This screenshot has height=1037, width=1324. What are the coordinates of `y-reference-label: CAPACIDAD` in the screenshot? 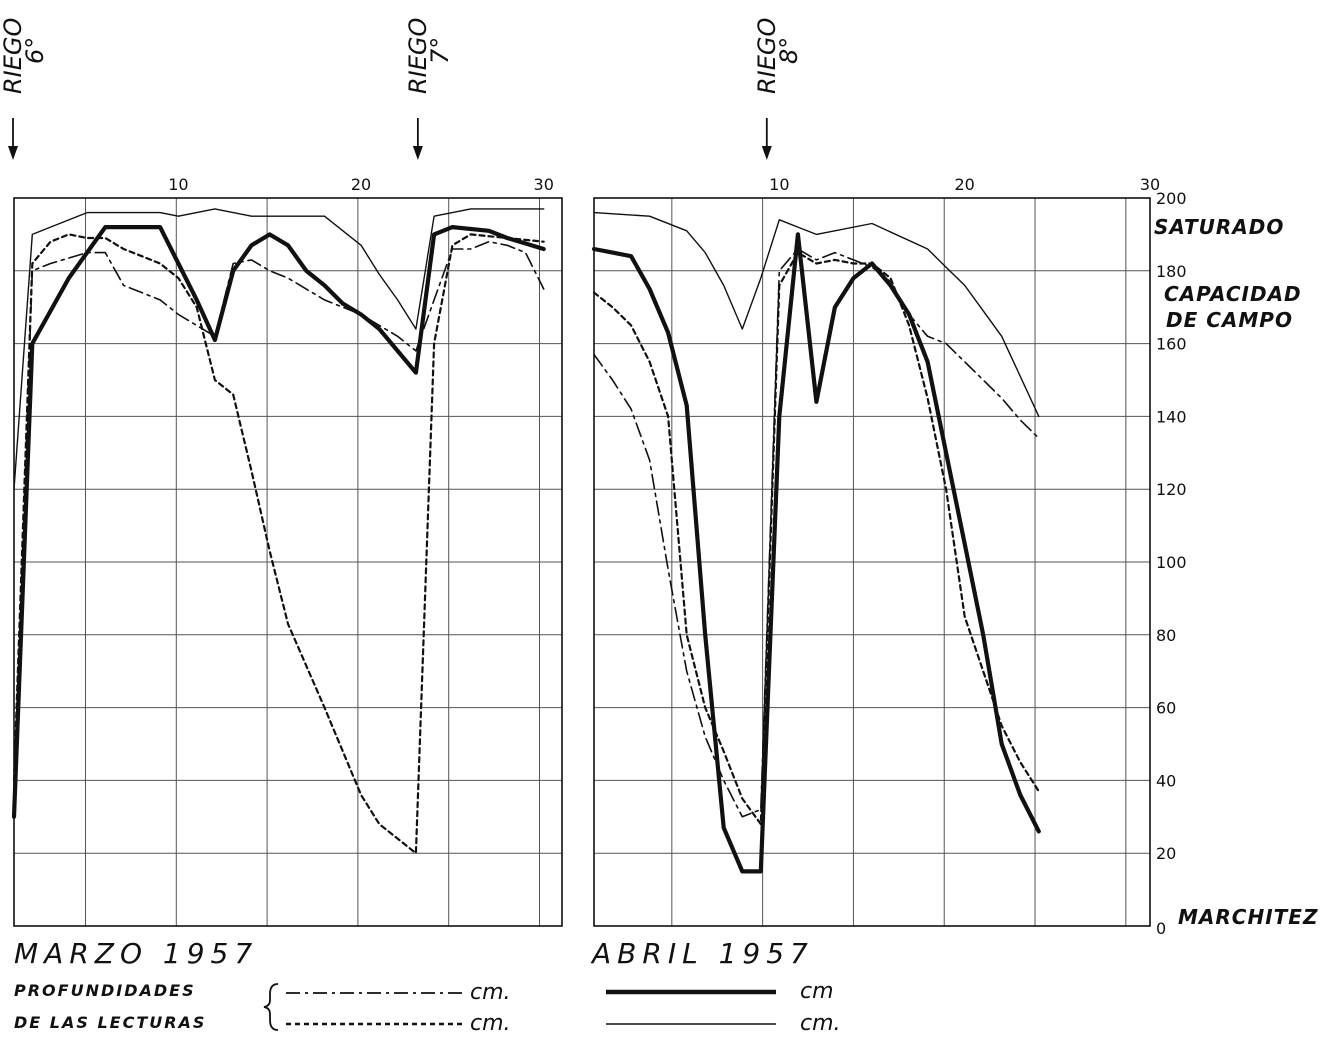 It's located at (1233, 294).